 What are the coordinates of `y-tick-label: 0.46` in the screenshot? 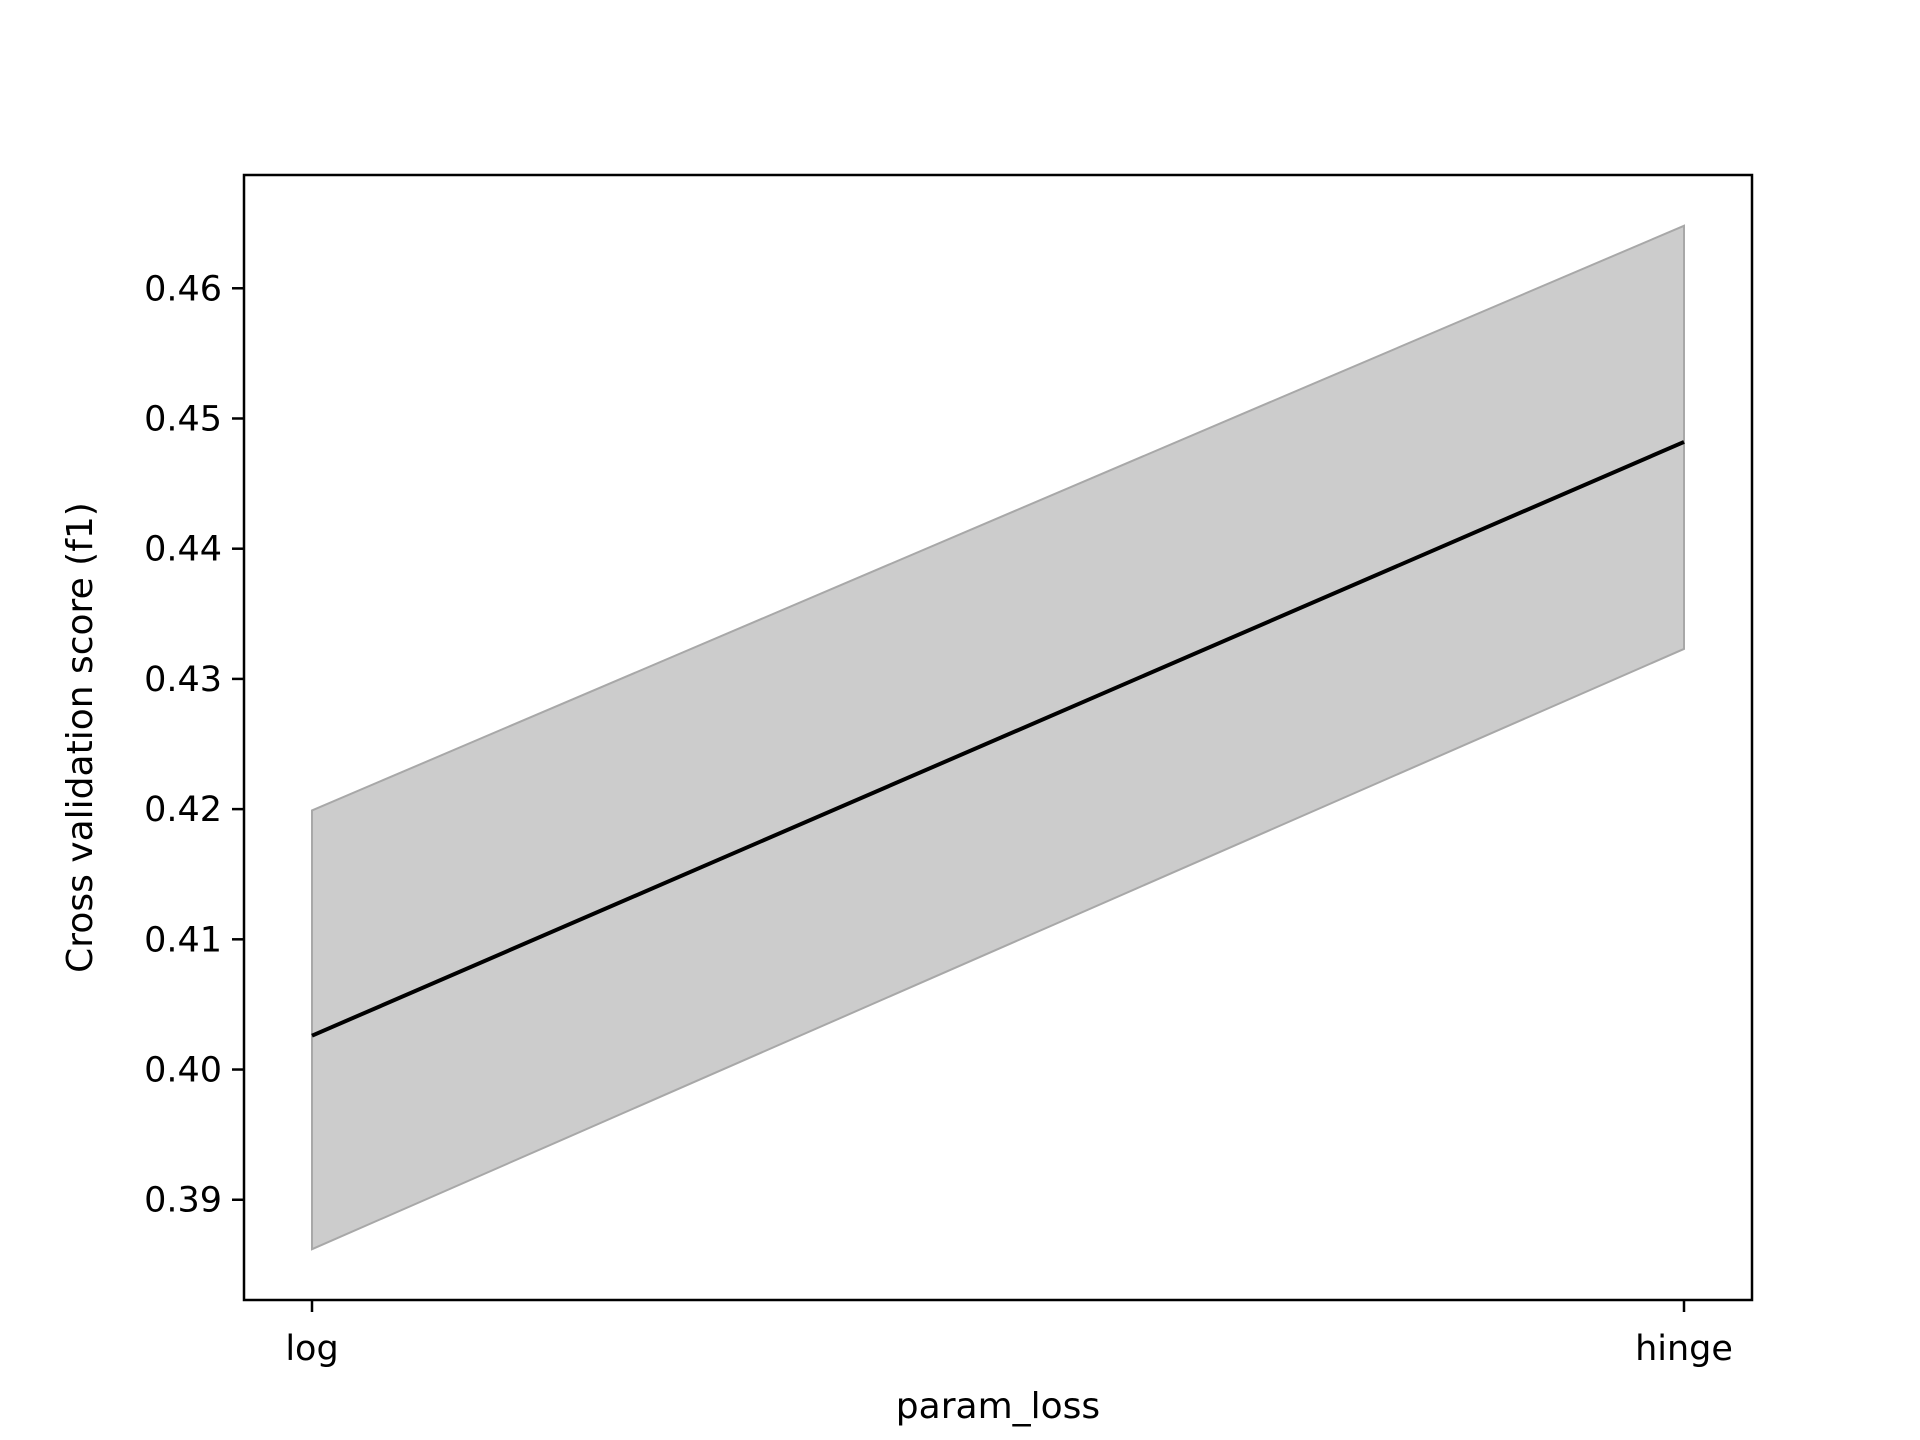 It's located at (183, 289).